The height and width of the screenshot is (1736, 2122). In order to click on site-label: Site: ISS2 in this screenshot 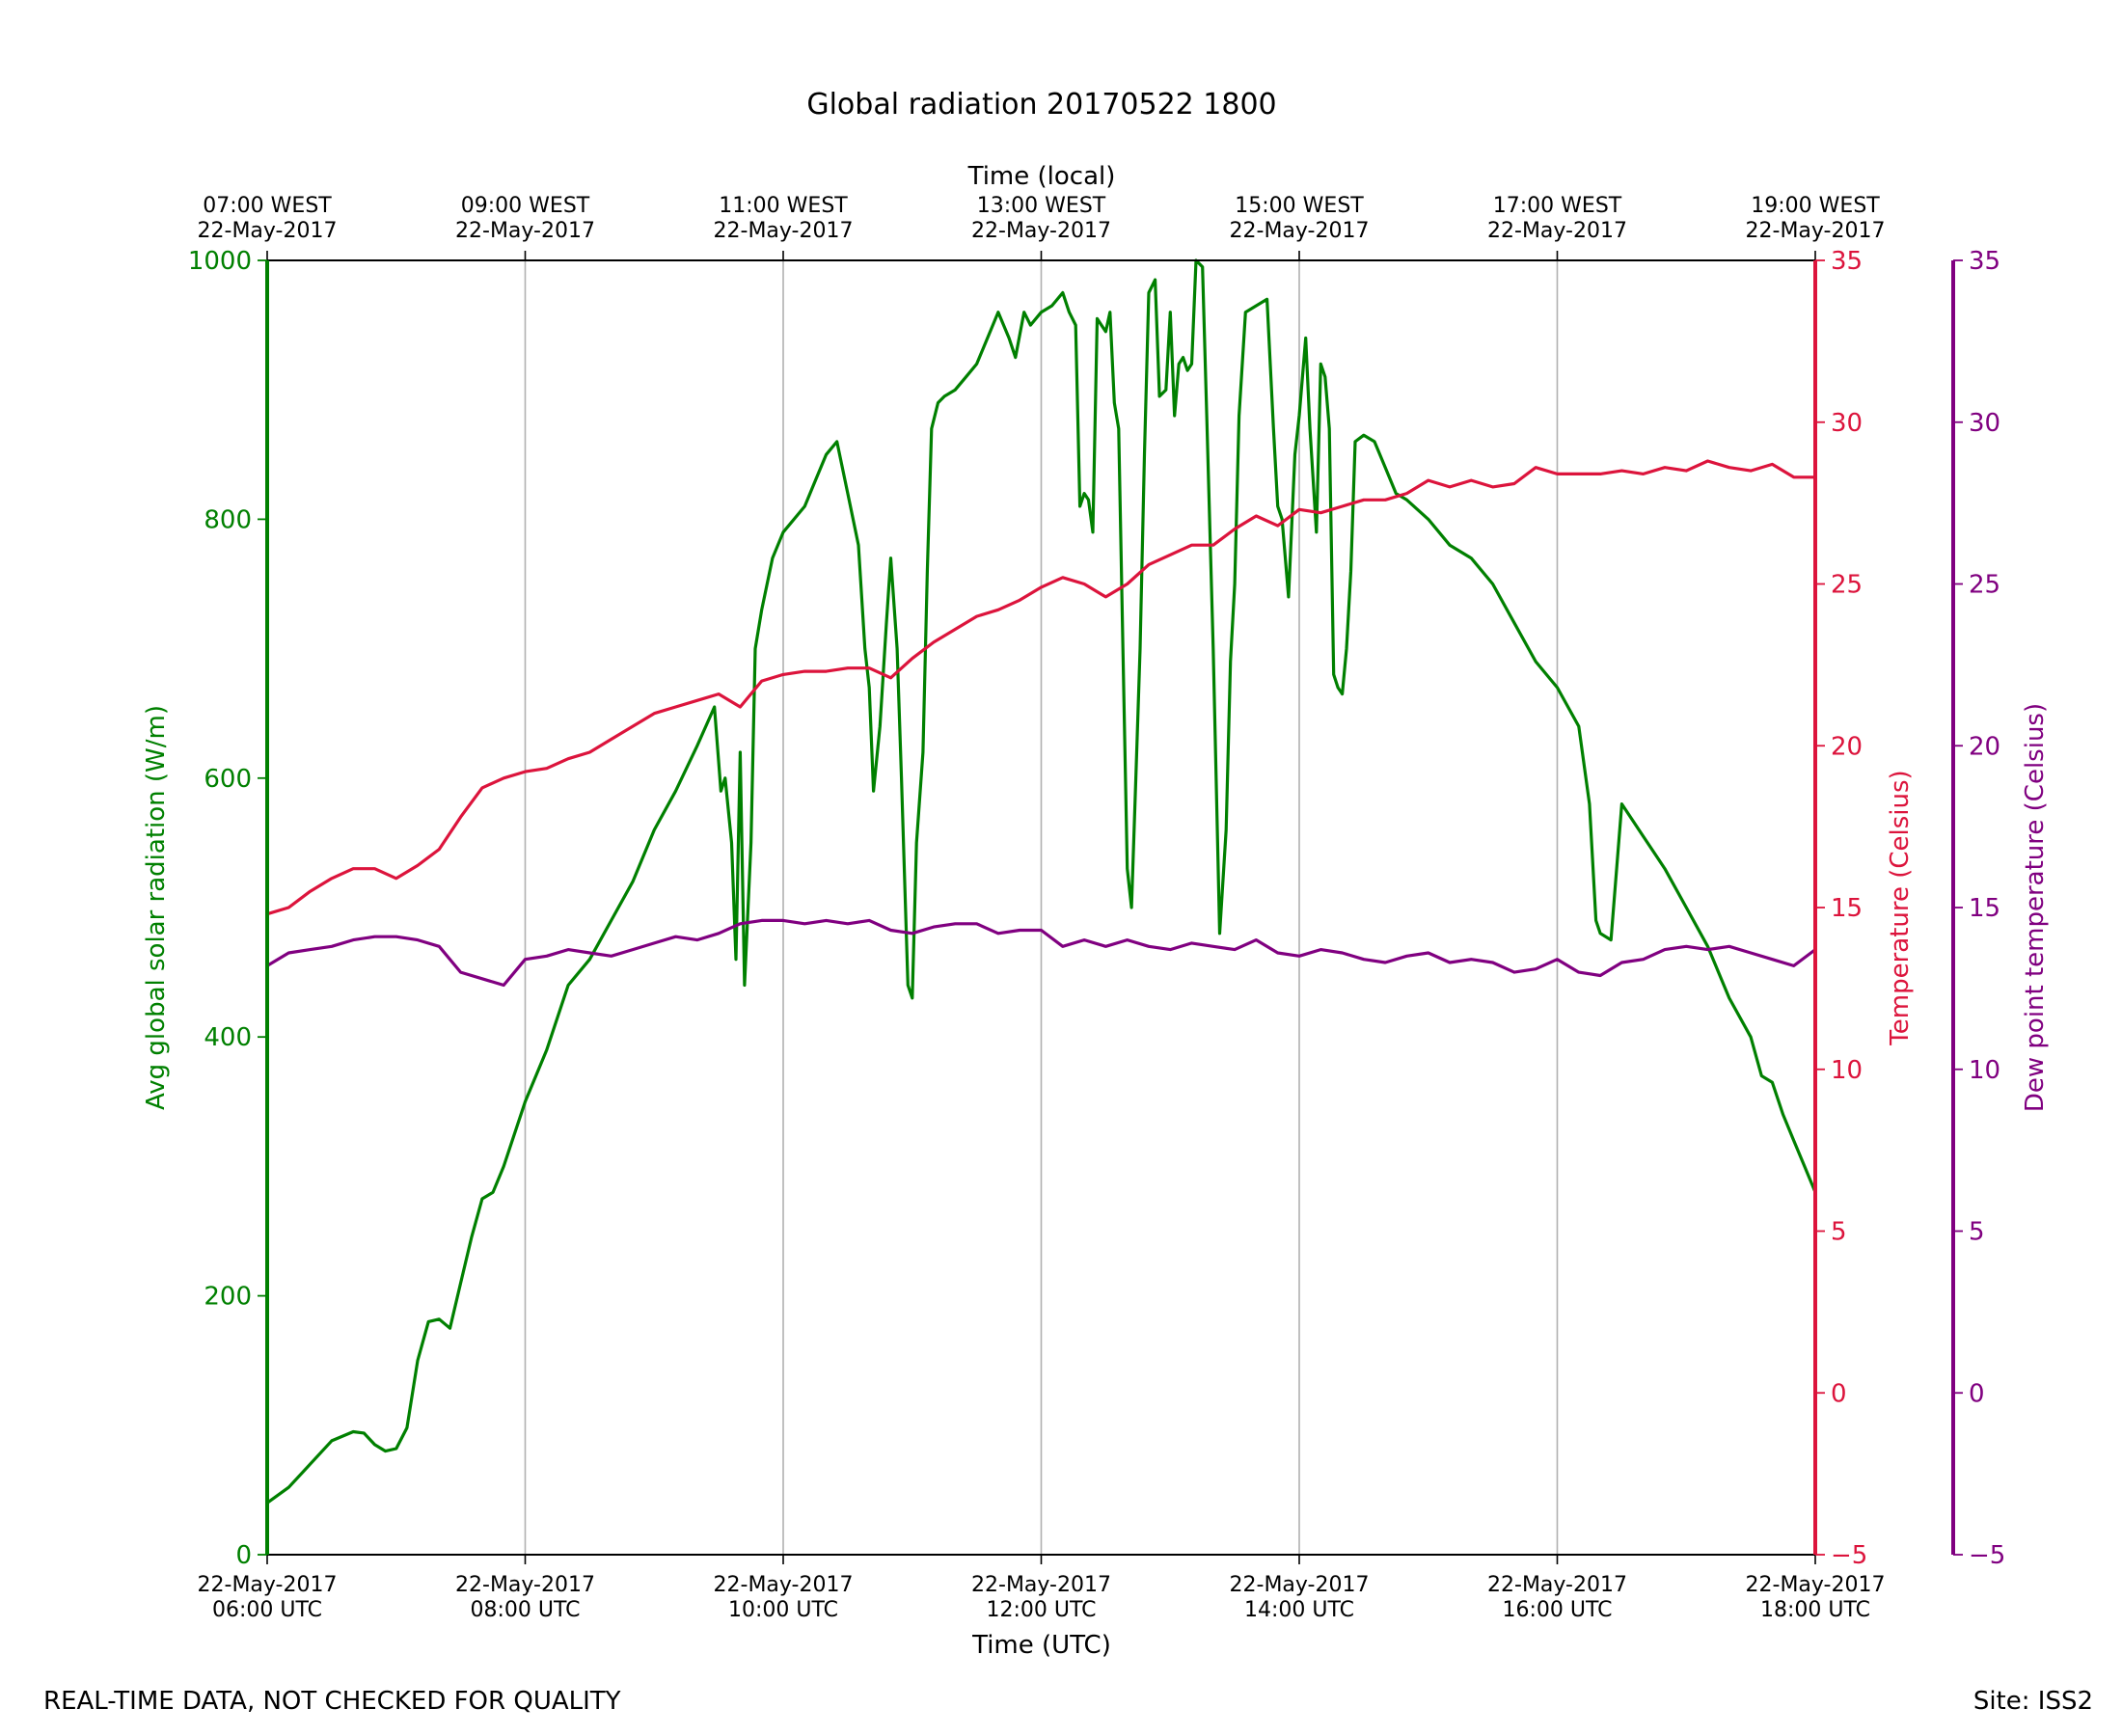, I will do `click(2033, 1702)`.